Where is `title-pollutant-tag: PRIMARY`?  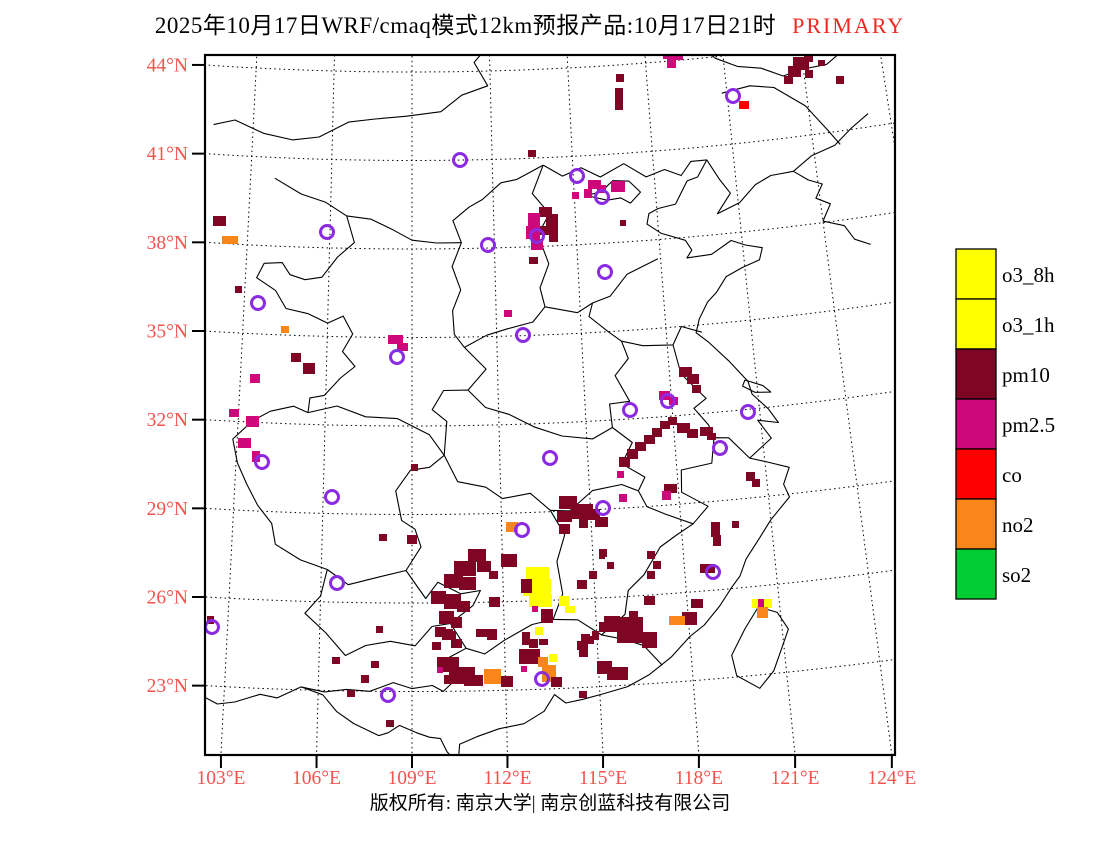 title-pollutant-tag: PRIMARY is located at coordinates (849, 25).